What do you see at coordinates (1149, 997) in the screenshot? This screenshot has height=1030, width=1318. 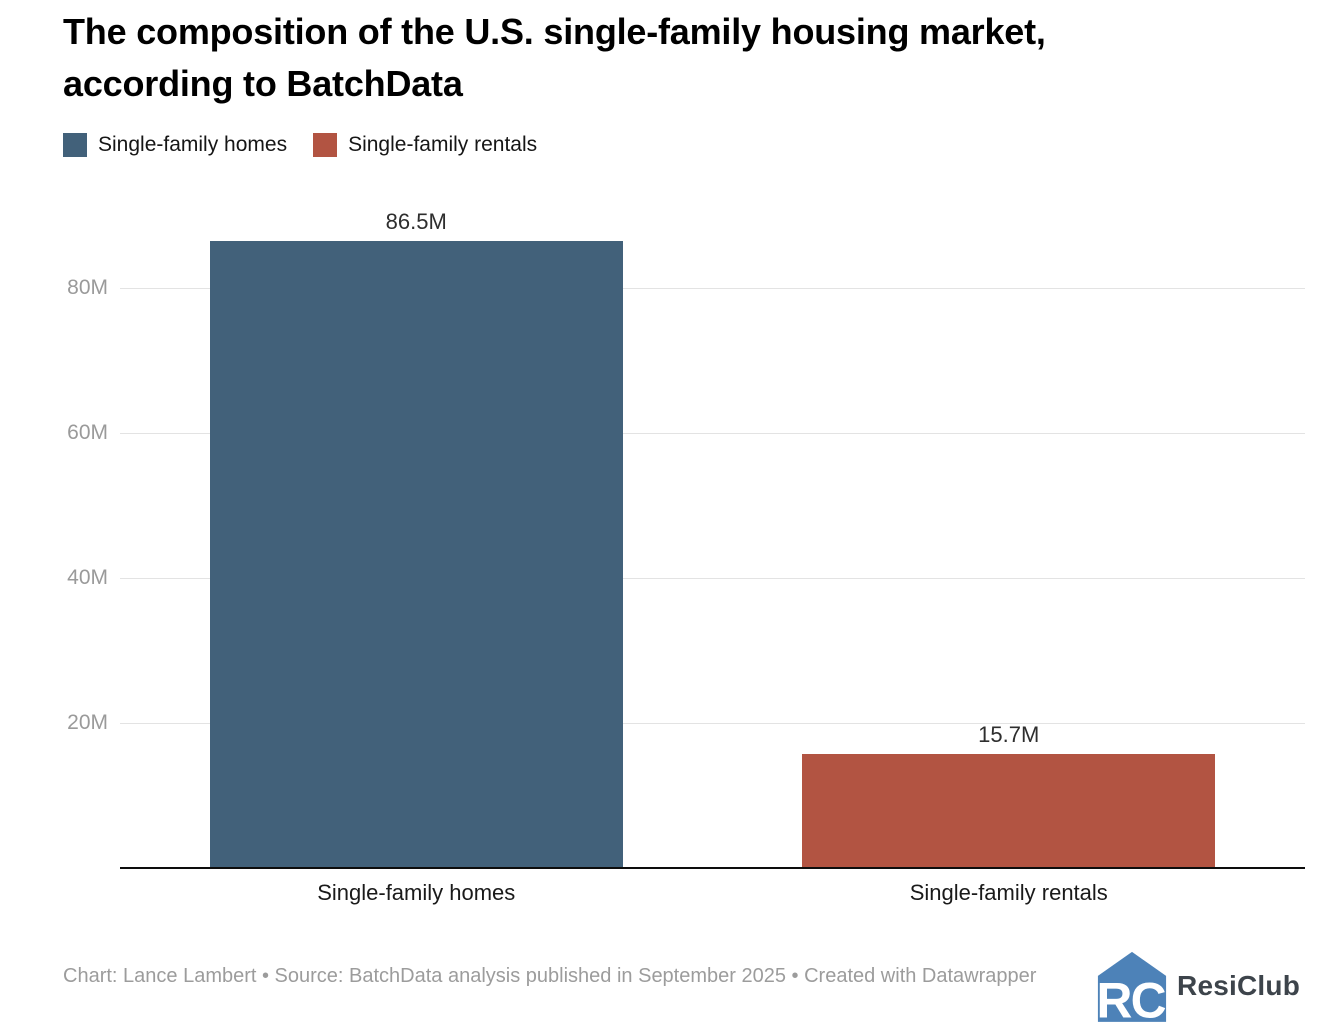 I see `svg-text: C` at bounding box center [1149, 997].